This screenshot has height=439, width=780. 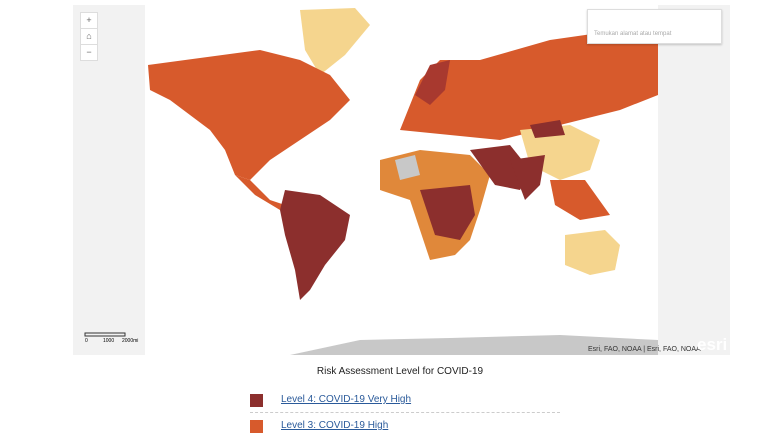 I want to click on southeast-asia, so click(x=580, y=200).